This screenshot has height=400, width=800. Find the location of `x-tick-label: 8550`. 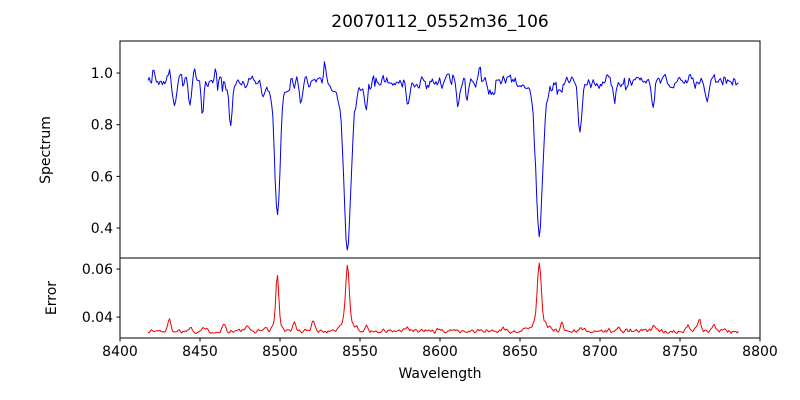

x-tick-label: 8550 is located at coordinates (360, 352).